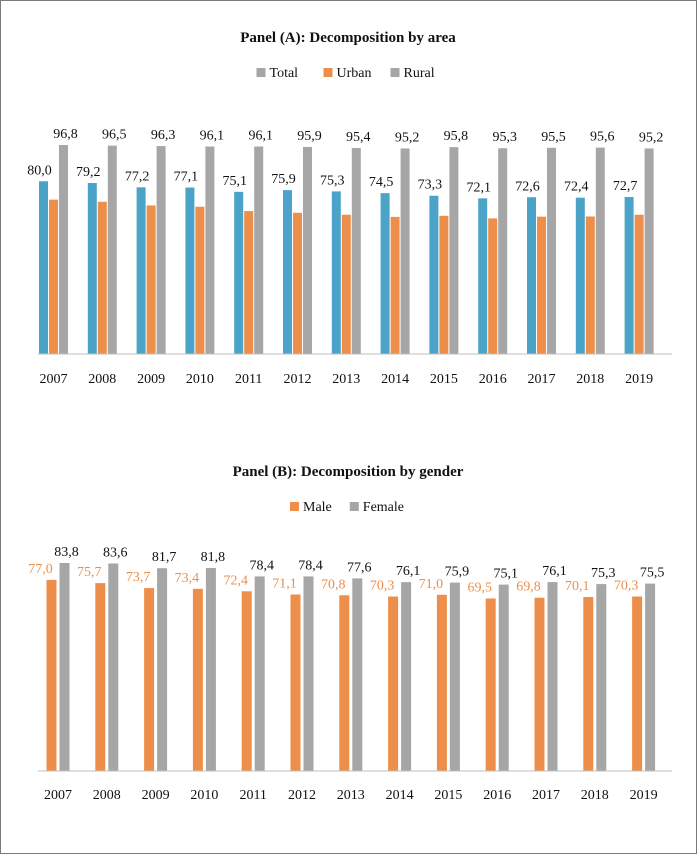  I want to click on bar-female-2012, so click(308, 673).